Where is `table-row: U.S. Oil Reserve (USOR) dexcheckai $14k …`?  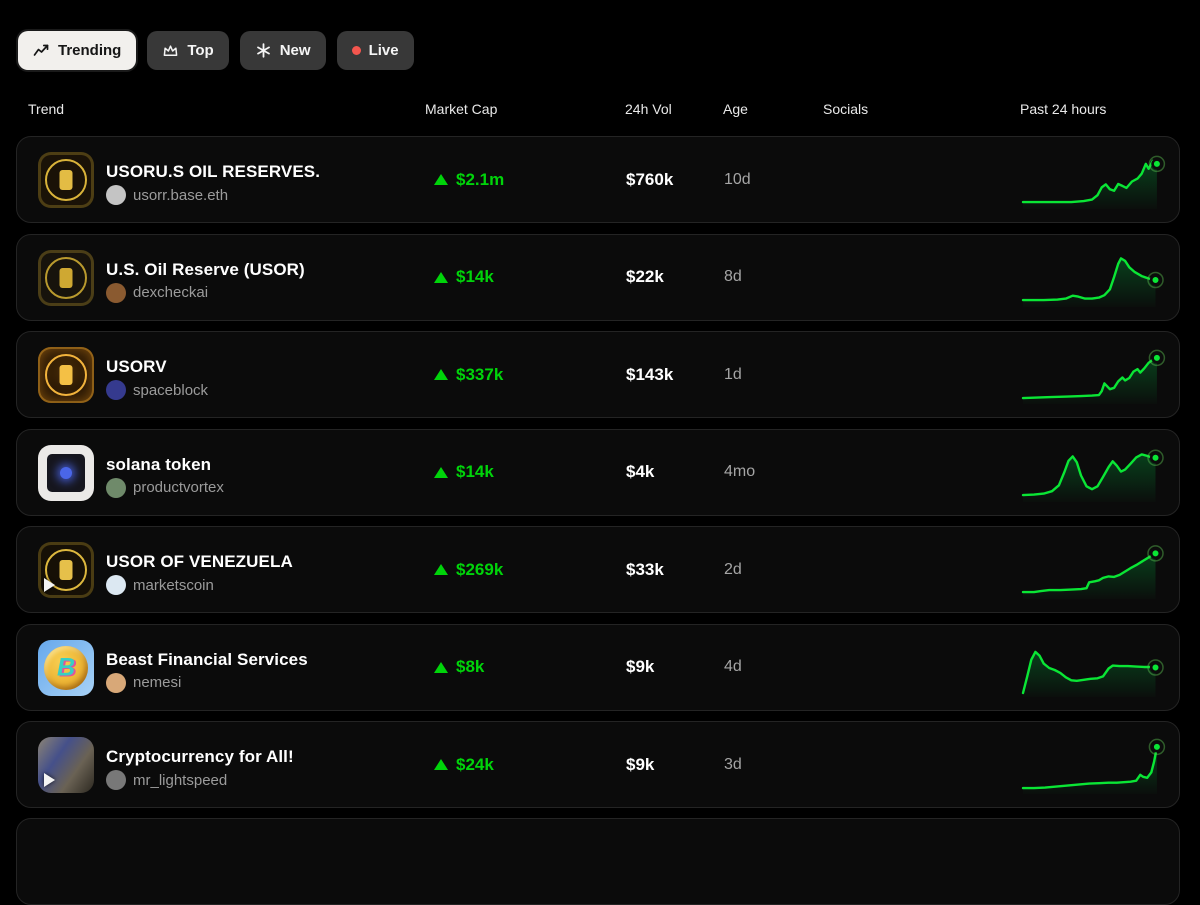
table-row: U.S. Oil Reserve (USOR) dexcheckai $14k … is located at coordinates (598, 277).